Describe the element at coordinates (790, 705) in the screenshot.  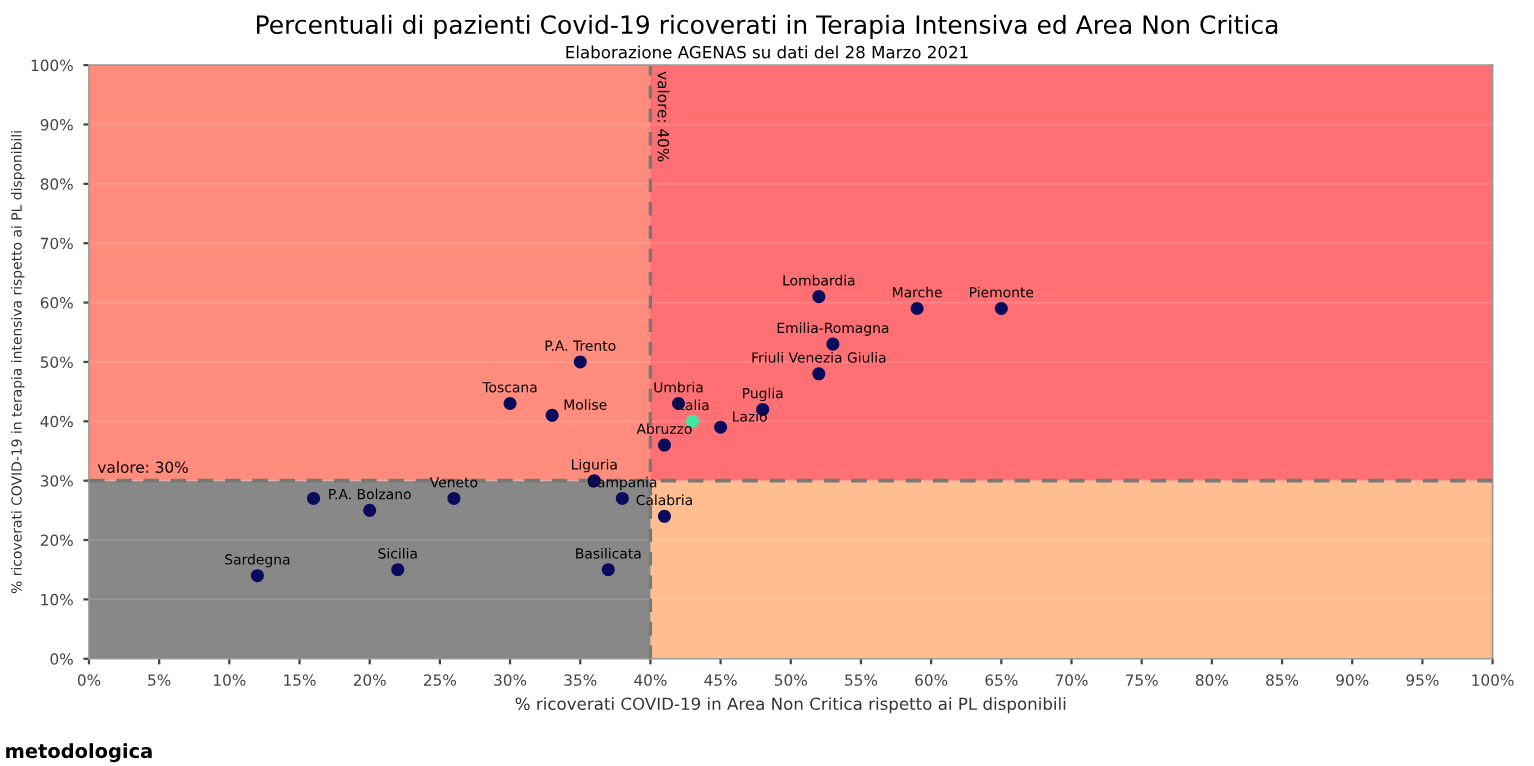
I see `x-axis-title: % ricoverati COVID-19 in Area Non Critica rispetto ai PL disponibili` at that location.